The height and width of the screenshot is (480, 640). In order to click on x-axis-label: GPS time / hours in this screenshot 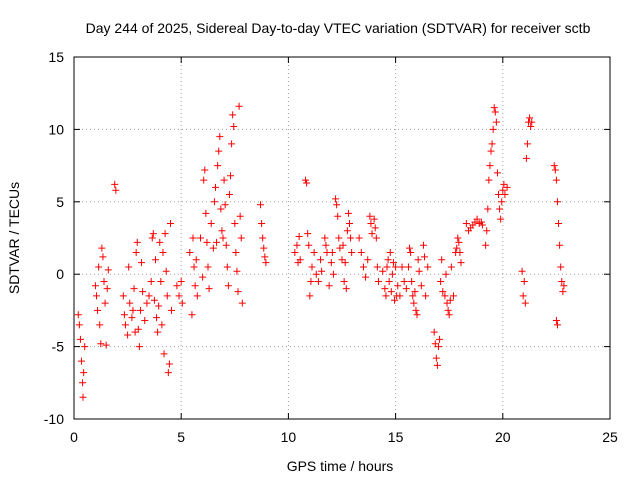, I will do `click(340, 466)`.